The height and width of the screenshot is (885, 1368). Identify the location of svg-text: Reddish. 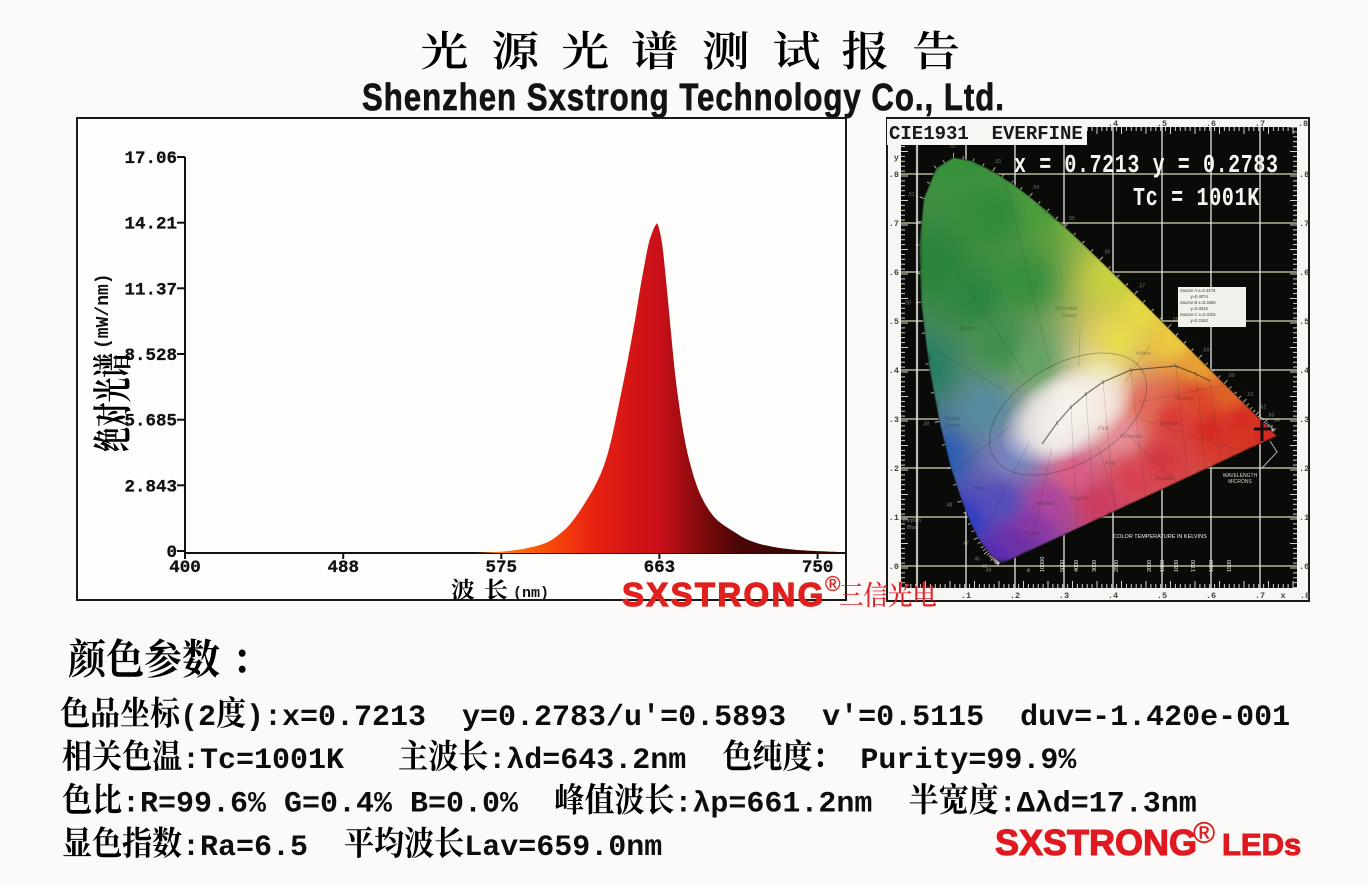
(1045, 504).